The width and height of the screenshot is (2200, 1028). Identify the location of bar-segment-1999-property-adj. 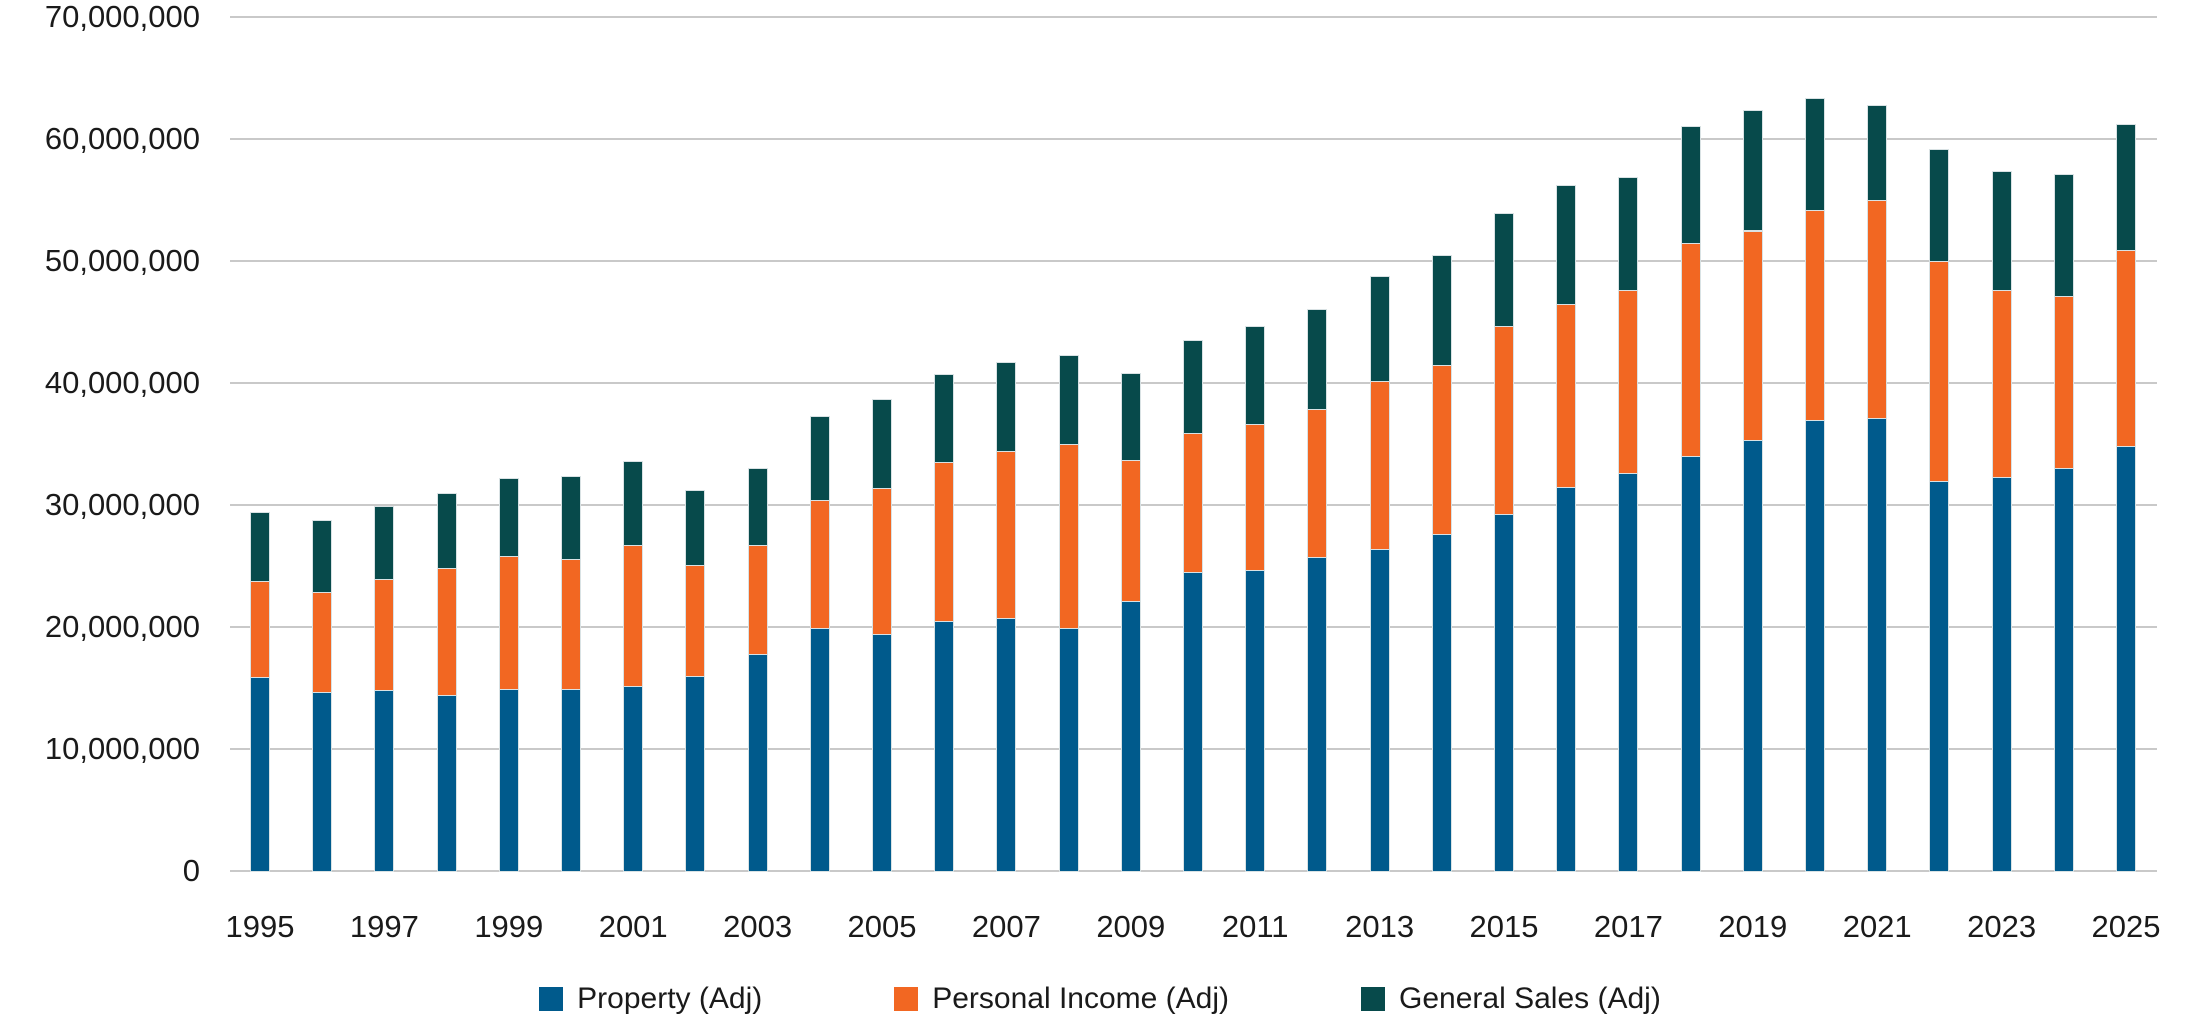
(508, 780).